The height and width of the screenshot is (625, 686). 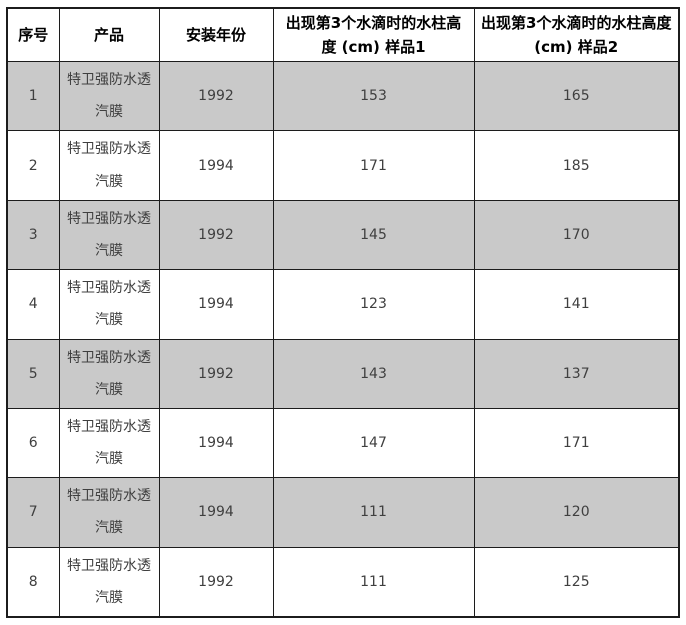 I want to click on header-product: 产品, so click(x=109, y=34).